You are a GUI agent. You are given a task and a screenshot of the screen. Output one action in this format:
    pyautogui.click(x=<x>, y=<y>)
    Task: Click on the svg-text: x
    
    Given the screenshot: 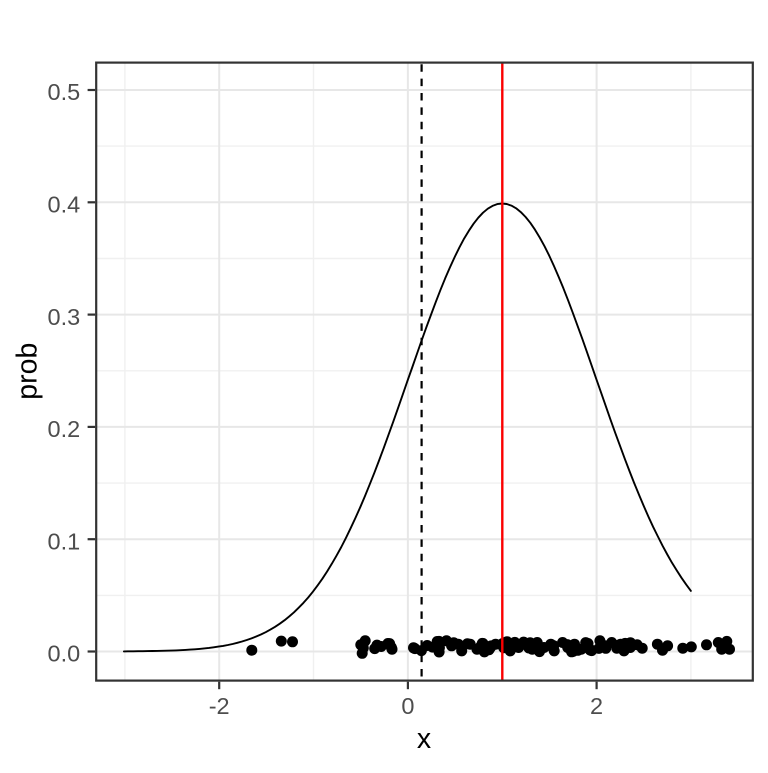 What is the action you would take?
    pyautogui.click(x=424, y=739)
    